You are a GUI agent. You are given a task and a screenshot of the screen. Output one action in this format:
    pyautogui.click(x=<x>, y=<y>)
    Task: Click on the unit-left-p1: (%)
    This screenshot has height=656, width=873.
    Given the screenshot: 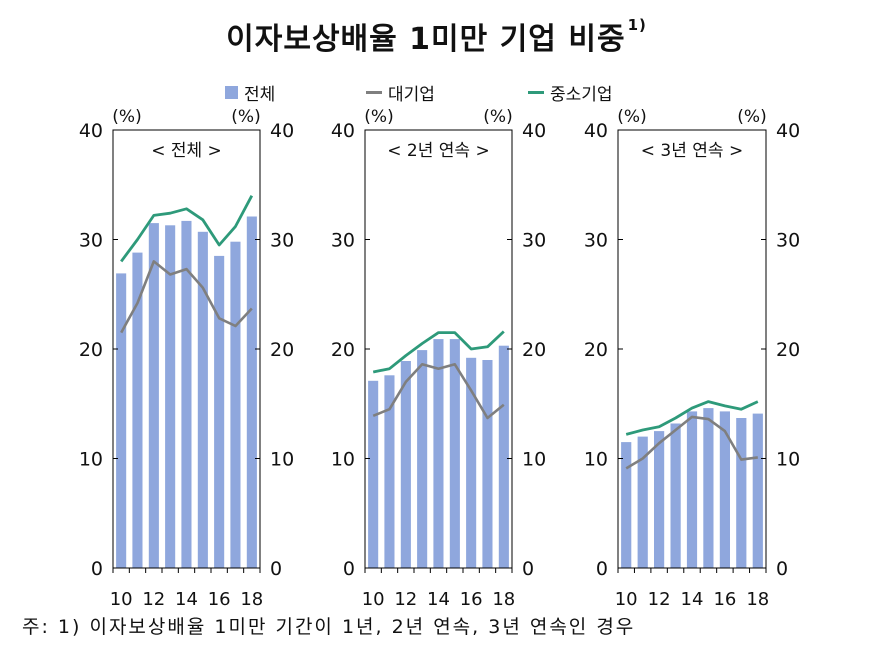 What is the action you would take?
    pyautogui.click(x=126, y=117)
    